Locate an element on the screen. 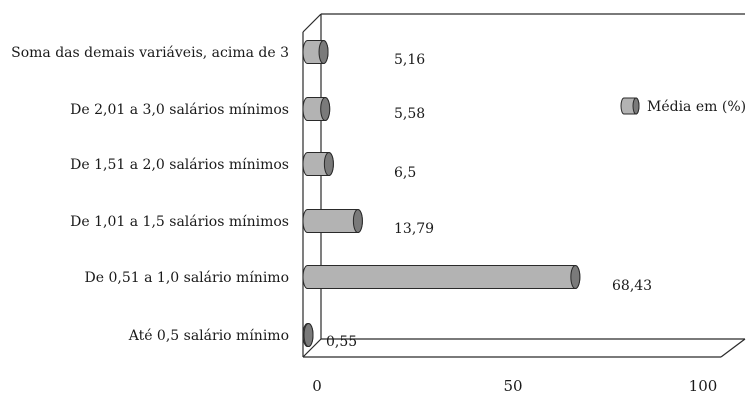 This screenshot has height=395, width=747. x-tick-label: 0 is located at coordinates (317, 386).